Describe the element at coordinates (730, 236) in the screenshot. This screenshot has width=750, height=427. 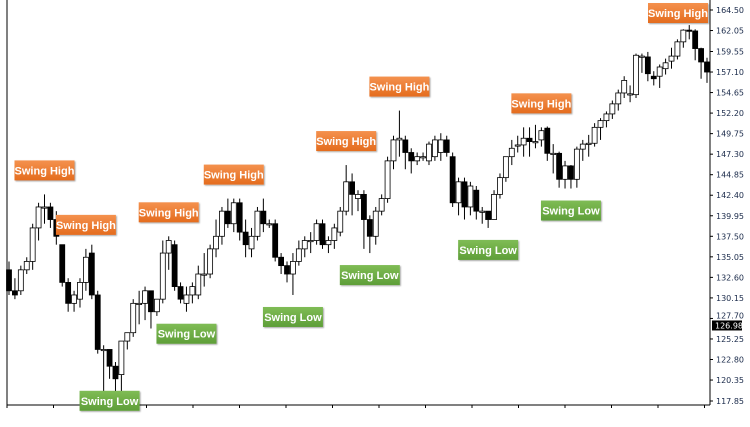
I see `y-tick-label: 137.50` at that location.